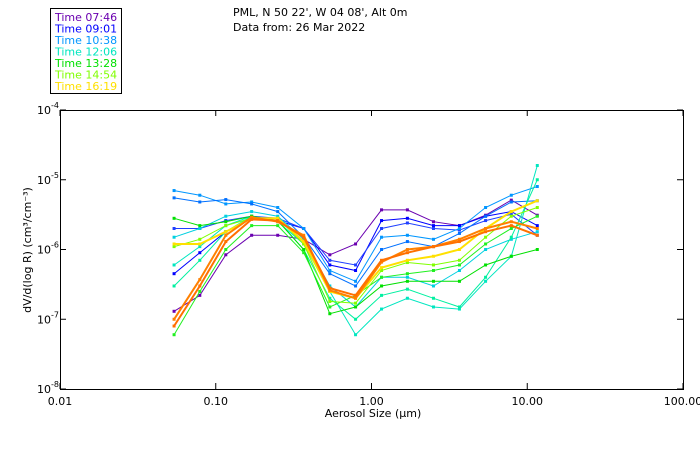 Image resolution: width=700 pixels, height=450 pixels. Describe the element at coordinates (55, 245) in the screenshot. I see `y-tick-exponent: -6` at that location.